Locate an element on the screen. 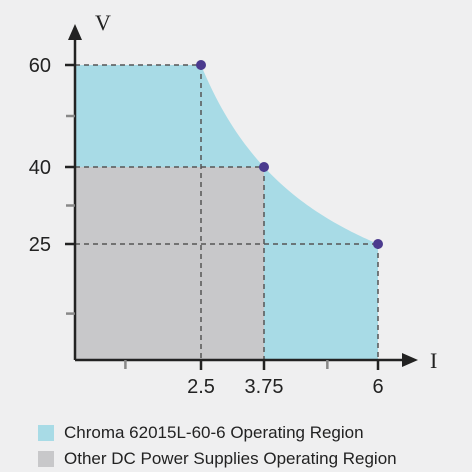 The image size is (472, 472). y-axis-arrow is located at coordinates (75, 32).